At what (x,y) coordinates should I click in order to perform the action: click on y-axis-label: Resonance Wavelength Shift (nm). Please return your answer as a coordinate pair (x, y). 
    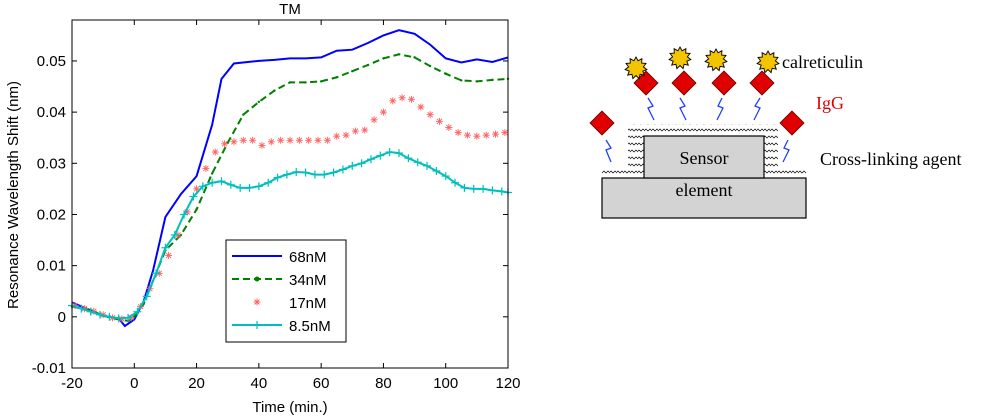
    Looking at the image, I should click on (13, 195).